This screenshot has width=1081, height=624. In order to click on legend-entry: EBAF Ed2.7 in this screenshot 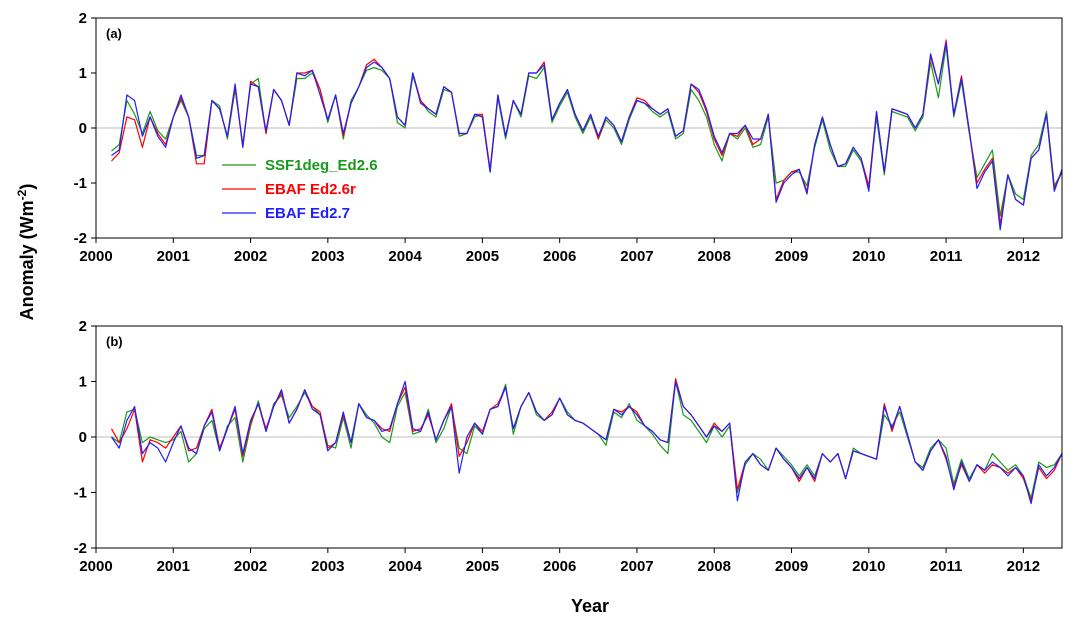, I will do `click(286, 213)`.